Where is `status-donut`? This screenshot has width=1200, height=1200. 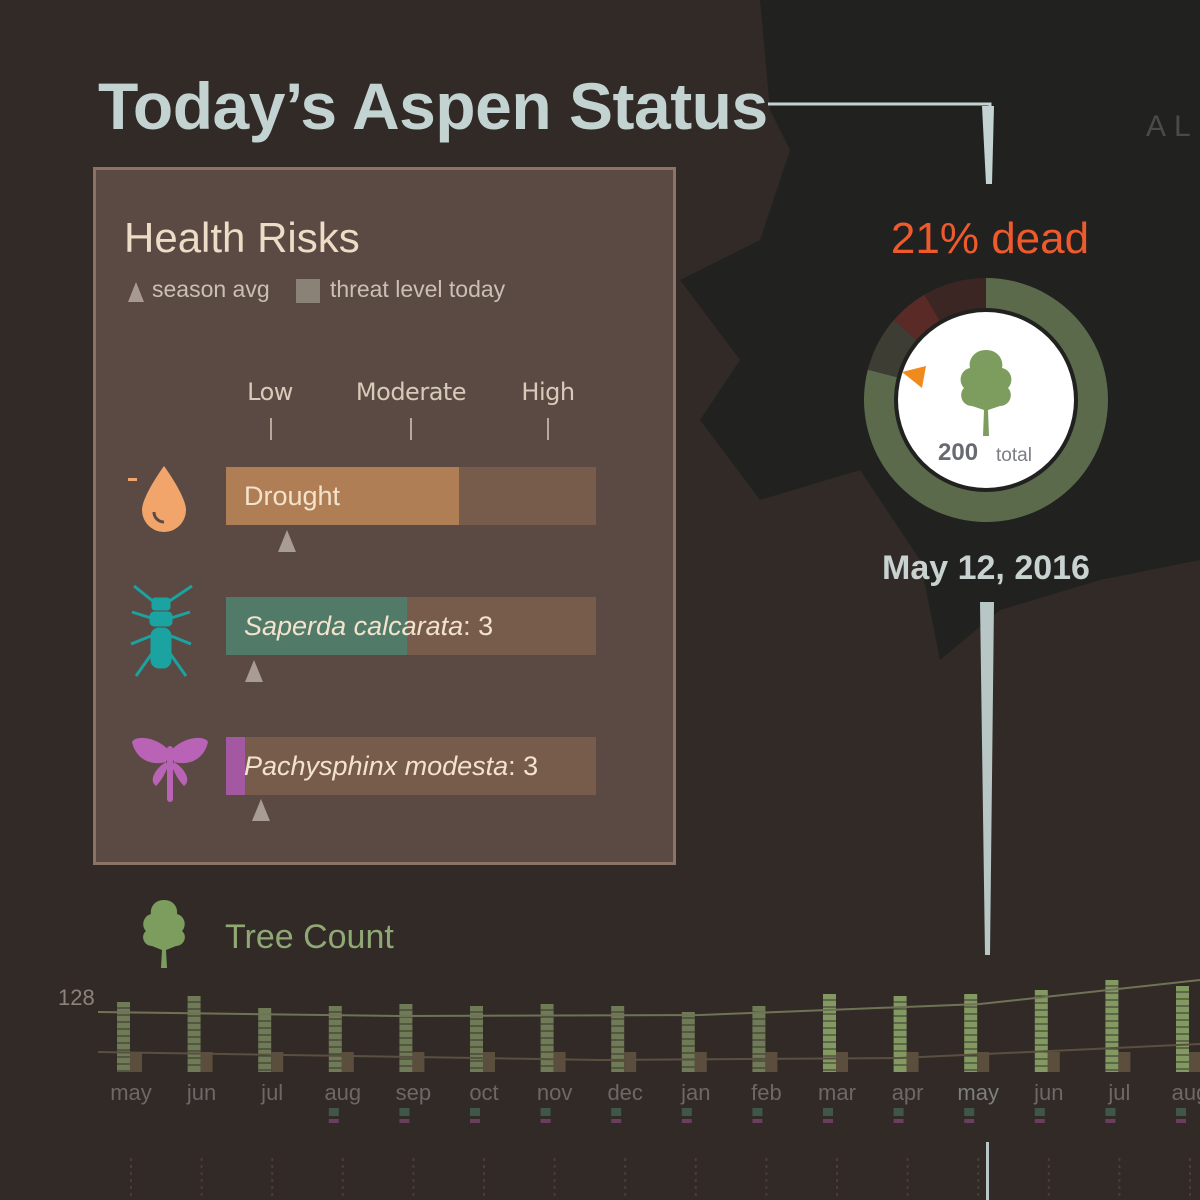
status-donut is located at coordinates (986, 400).